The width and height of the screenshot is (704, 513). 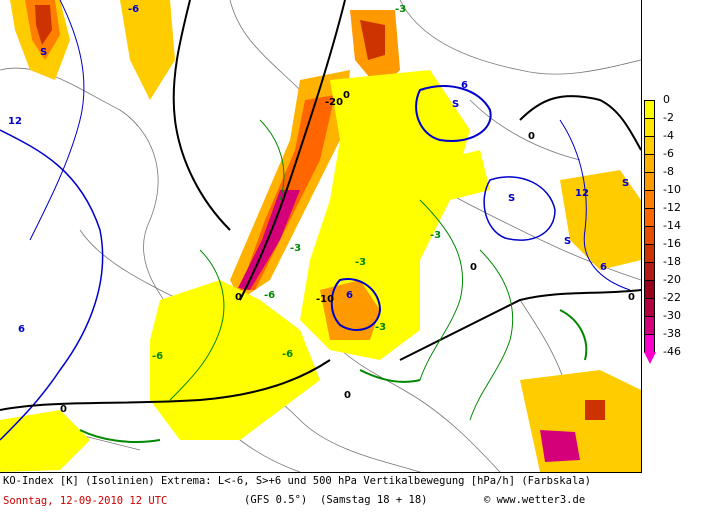 What do you see at coordinates (668, 153) in the screenshot?
I see `legend-label: -6` at bounding box center [668, 153].